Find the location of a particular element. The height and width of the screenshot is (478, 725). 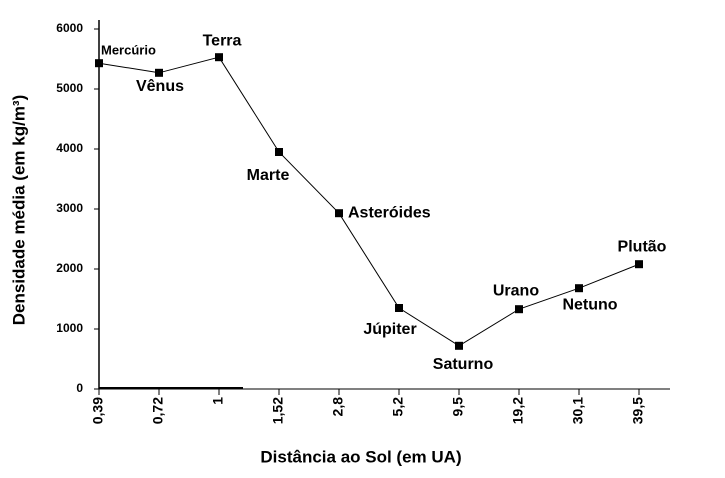

y-axis-label: Densidade média (em kg/m³) is located at coordinates (18, 210).